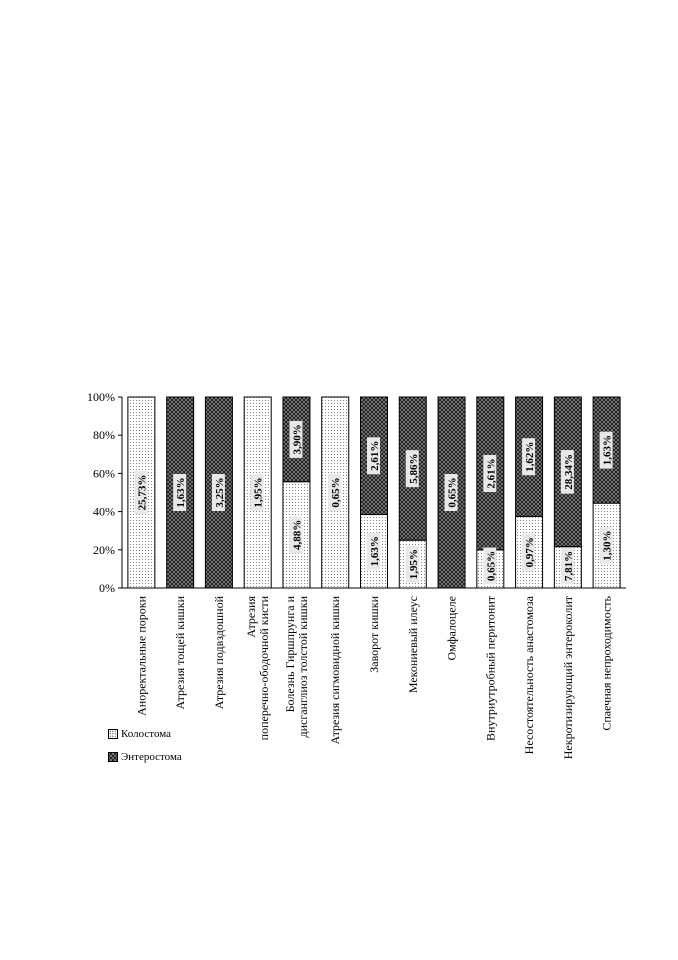 This screenshot has width=678, height=960. Describe the element at coordinates (251, 617) in the screenshot. I see `category-label-line: Атрезия` at that location.